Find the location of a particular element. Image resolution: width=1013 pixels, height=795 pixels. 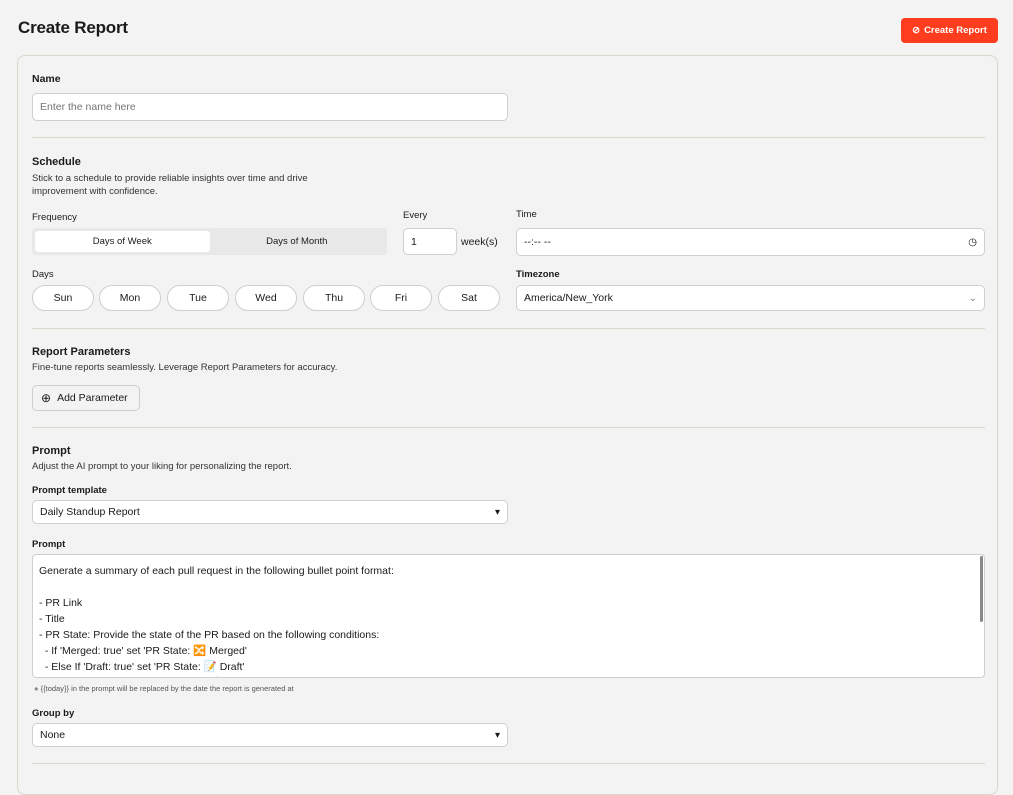

create-report-button: ⊘ Create Report is located at coordinates (949, 30).